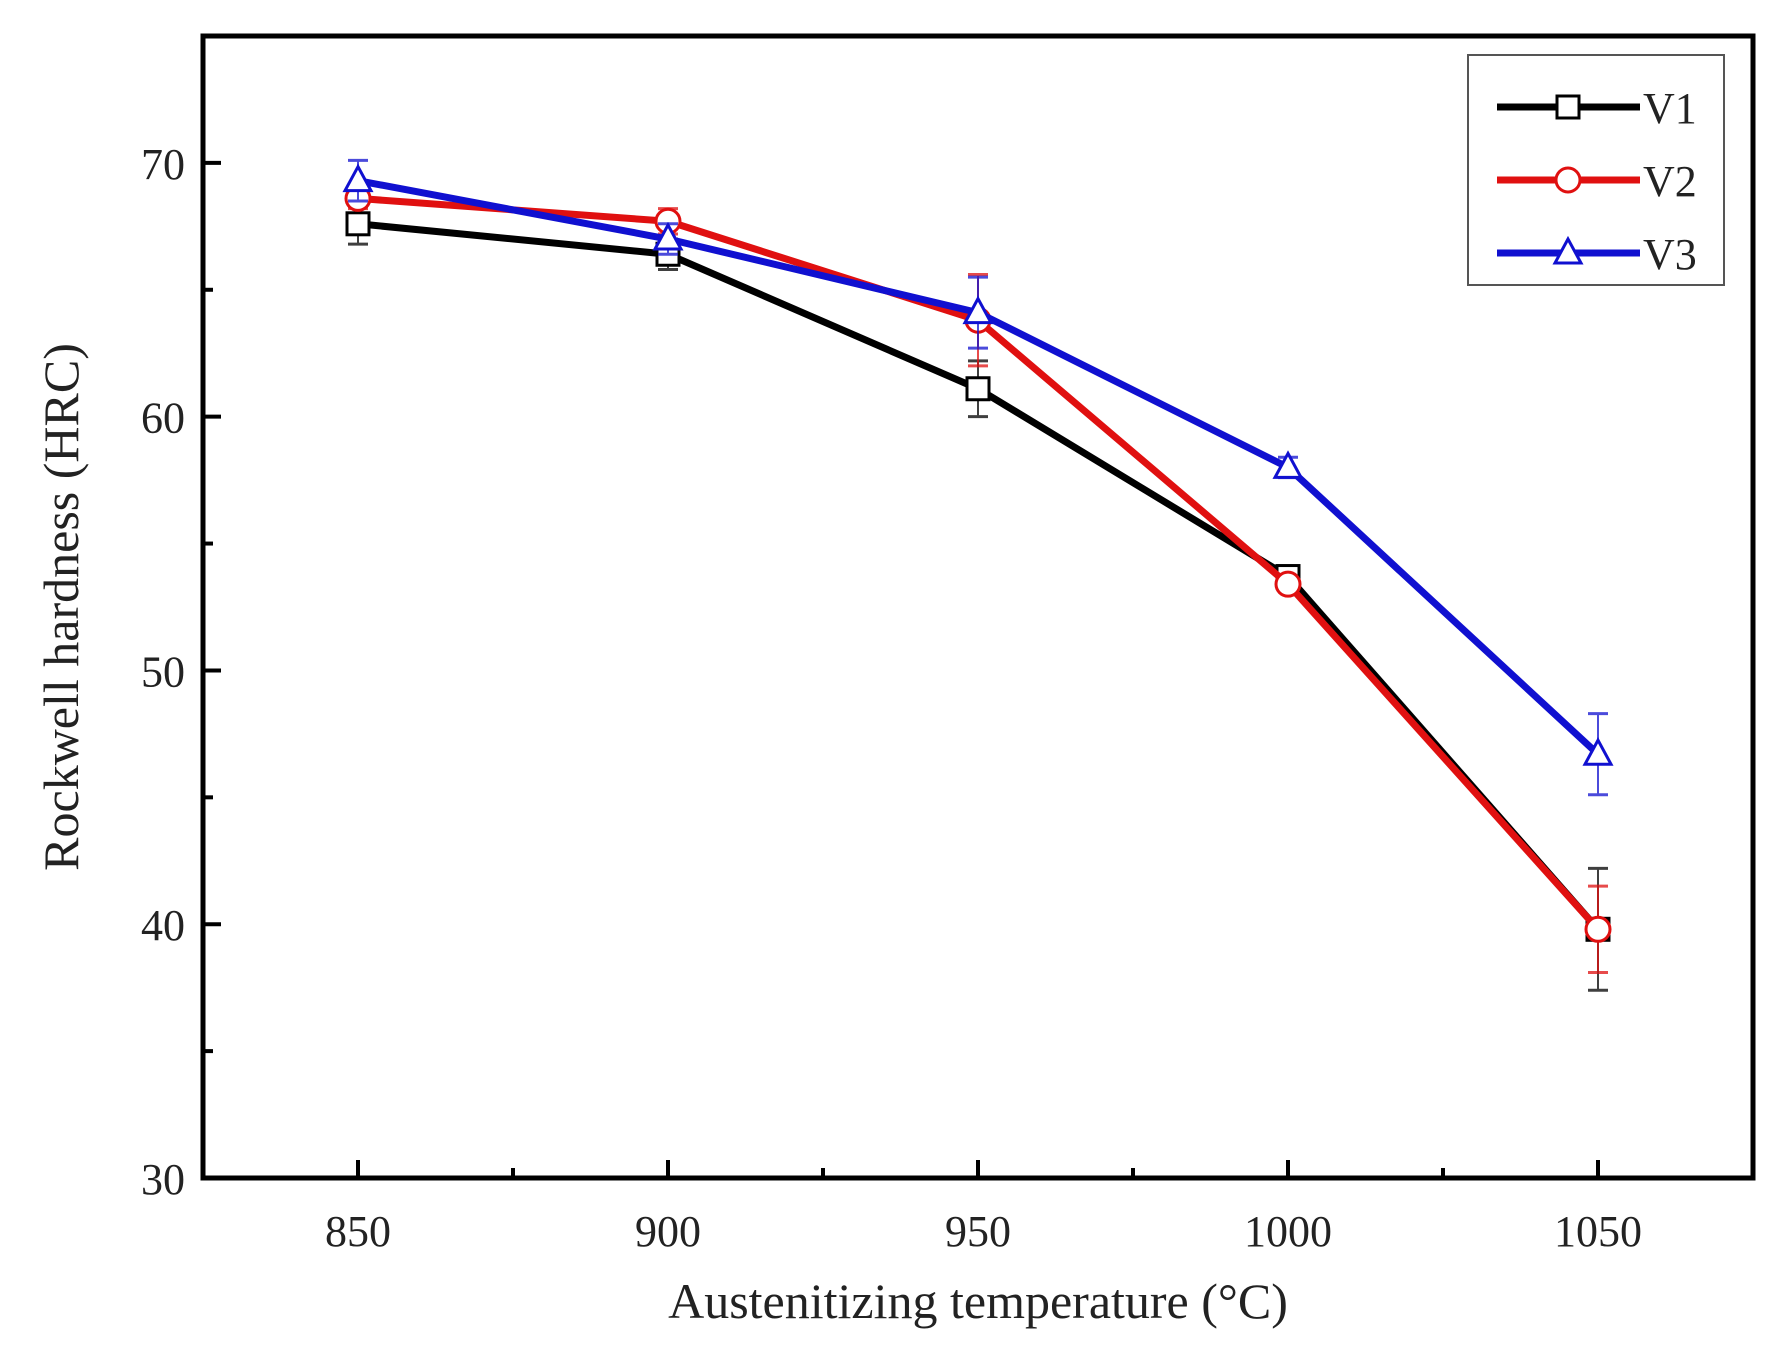 The image size is (1787, 1358). I want to click on y-tick-label: 70, so click(163, 164).